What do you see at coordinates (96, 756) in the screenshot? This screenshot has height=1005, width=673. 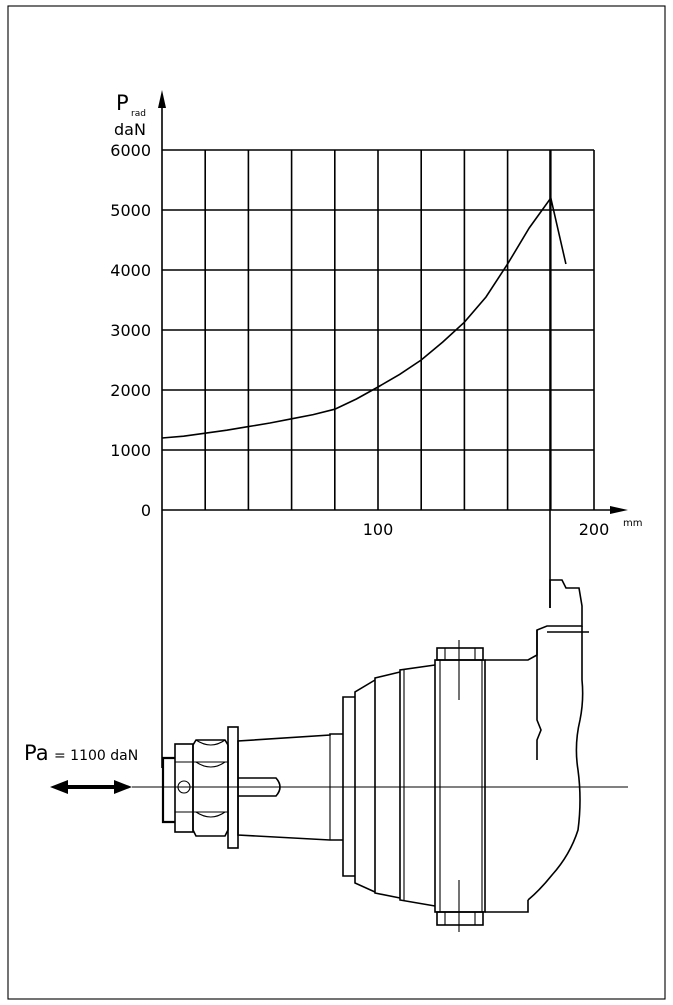 I see `force-value: = 1100 daN` at bounding box center [96, 756].